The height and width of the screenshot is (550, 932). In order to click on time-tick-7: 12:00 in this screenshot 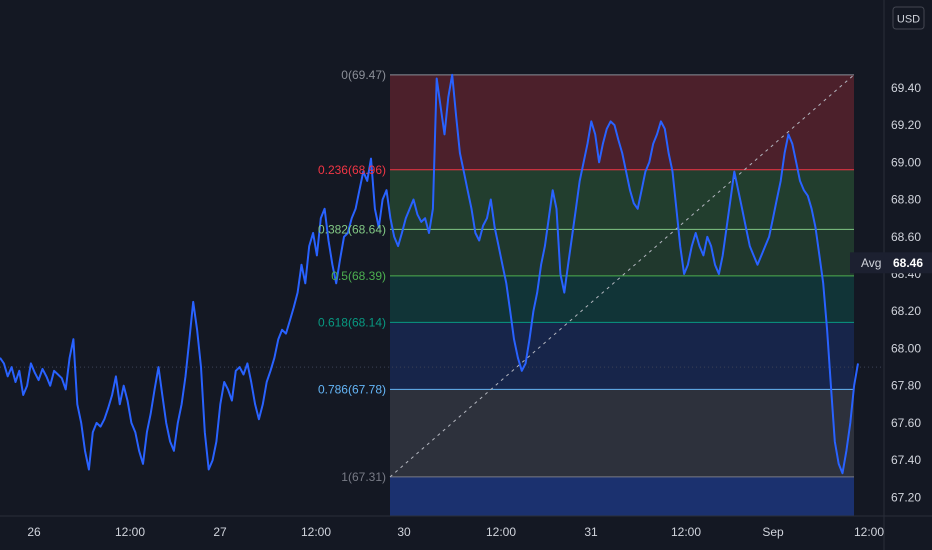, I will do `click(686, 532)`.